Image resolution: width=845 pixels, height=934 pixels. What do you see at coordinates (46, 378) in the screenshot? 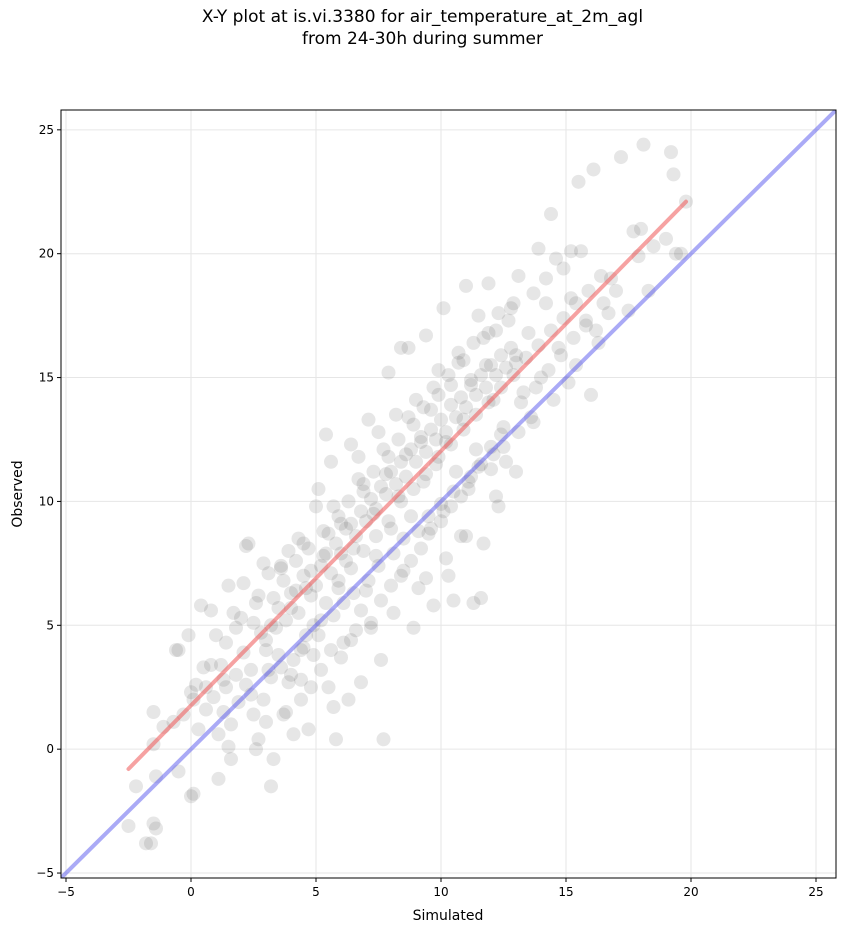
I see `y-tick-label: 15` at bounding box center [46, 378].